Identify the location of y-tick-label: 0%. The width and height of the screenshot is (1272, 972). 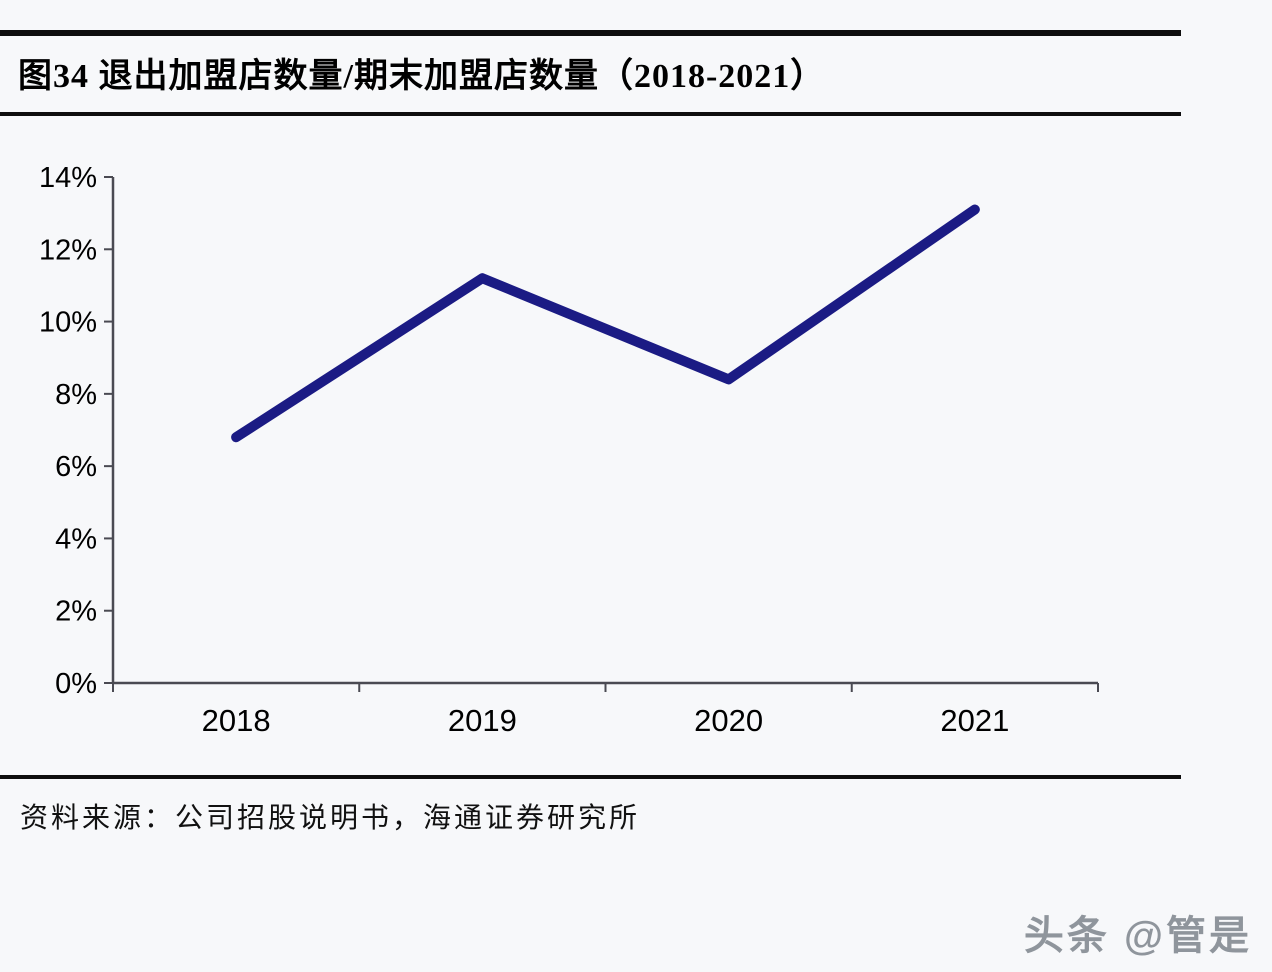
(76, 684).